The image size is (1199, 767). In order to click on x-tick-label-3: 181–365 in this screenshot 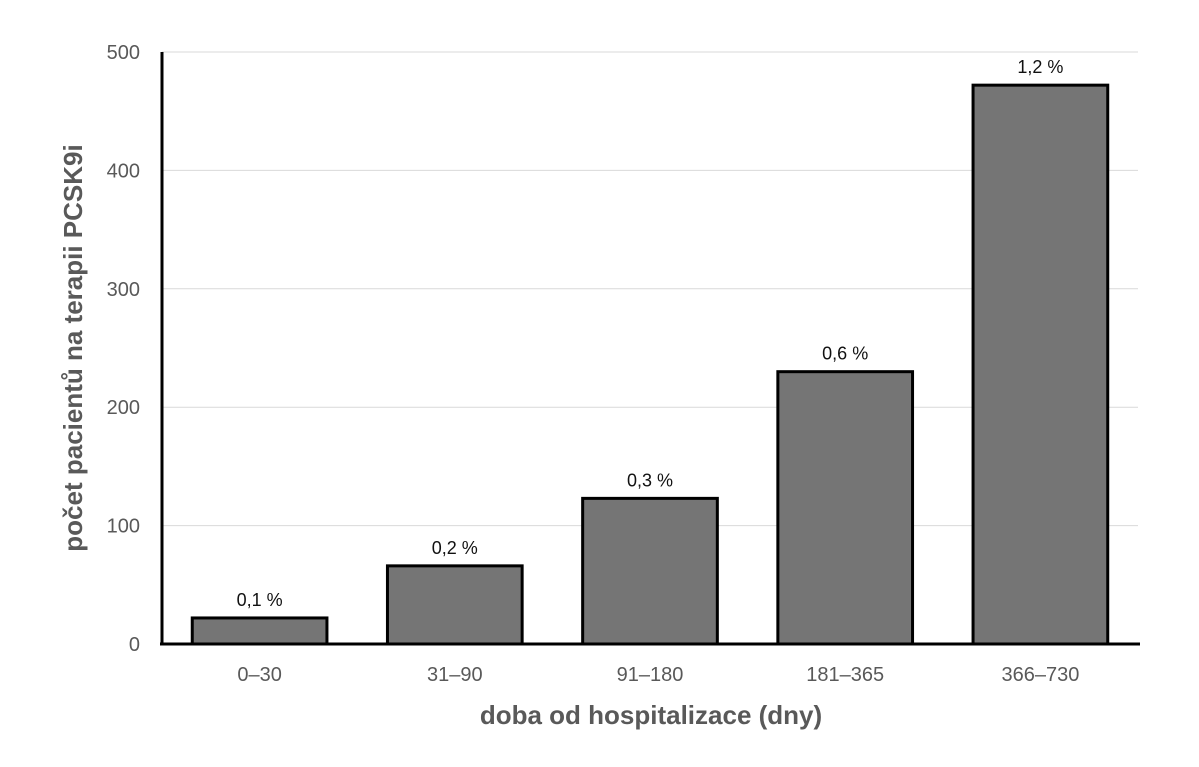, I will do `click(845, 675)`.